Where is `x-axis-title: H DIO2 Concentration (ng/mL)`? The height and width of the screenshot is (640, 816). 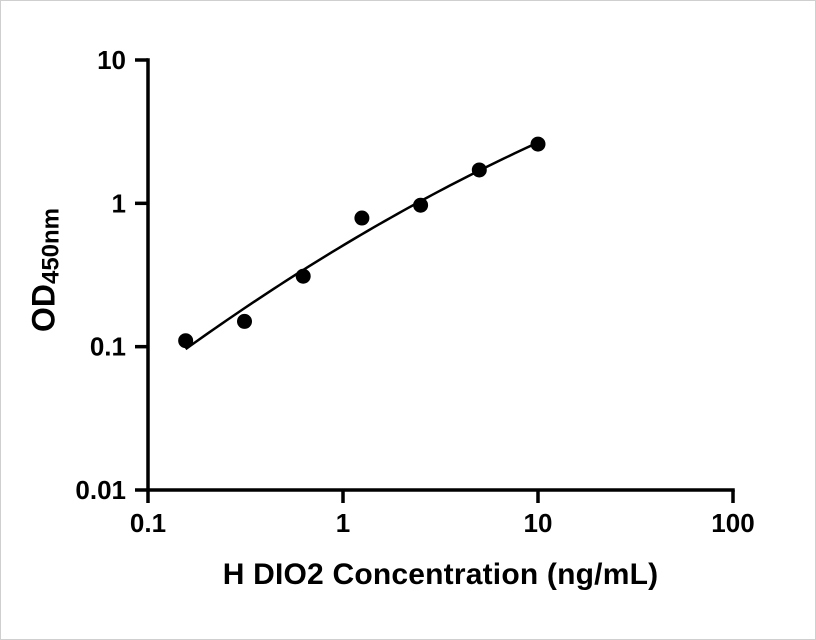 x-axis-title: H DIO2 Concentration (ng/mL) is located at coordinates (440, 574).